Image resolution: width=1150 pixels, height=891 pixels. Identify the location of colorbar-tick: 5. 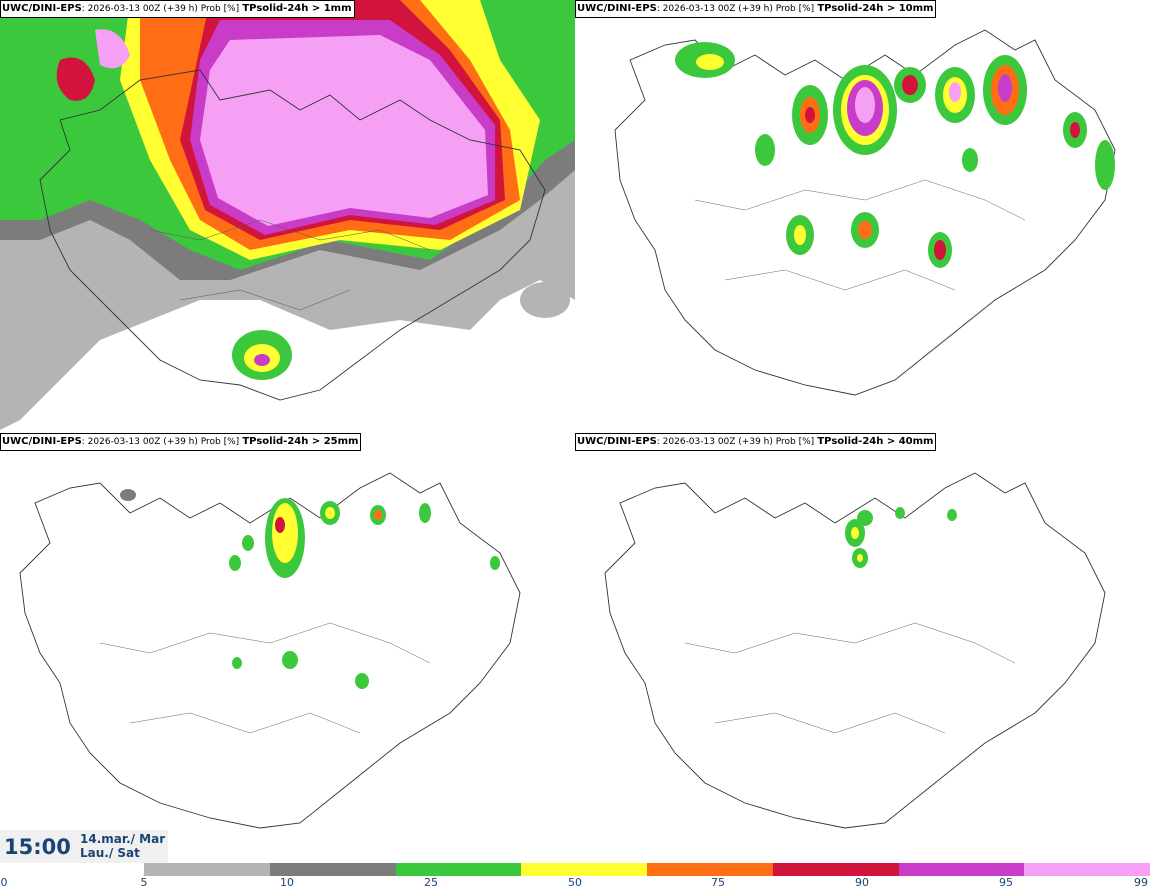
(144, 882).